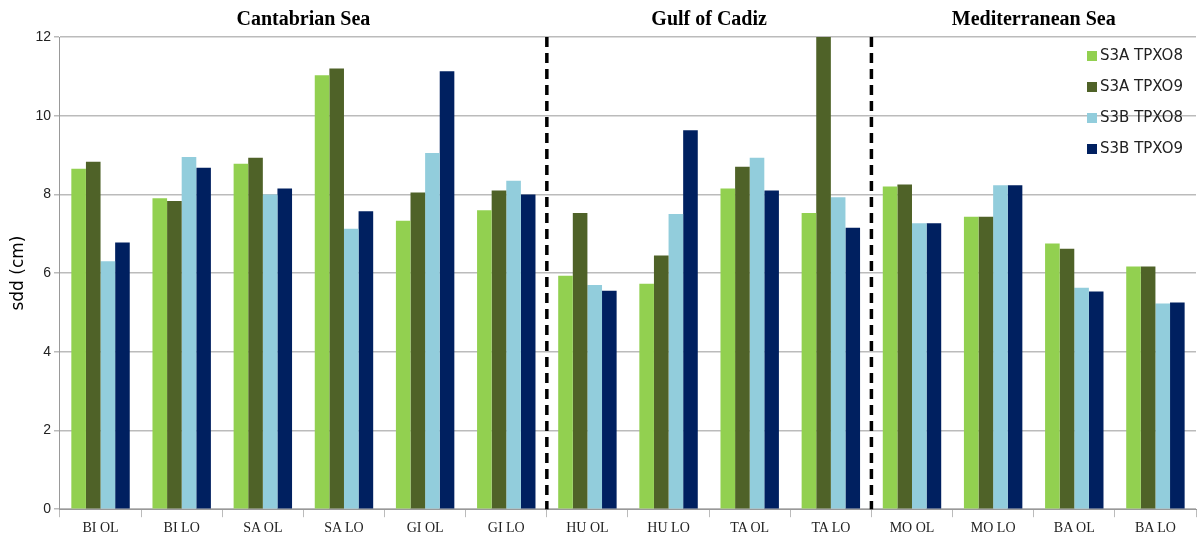  I want to click on y-tick-label: 8, so click(47, 193).